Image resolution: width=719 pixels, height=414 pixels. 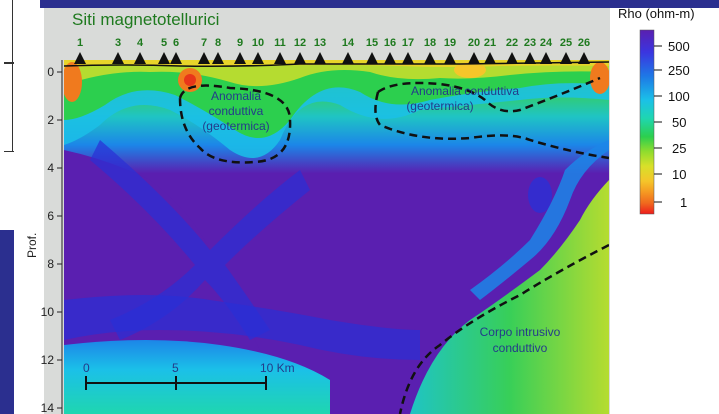 I want to click on annotation-line: Corpo intrusivo, so click(x=520, y=332).